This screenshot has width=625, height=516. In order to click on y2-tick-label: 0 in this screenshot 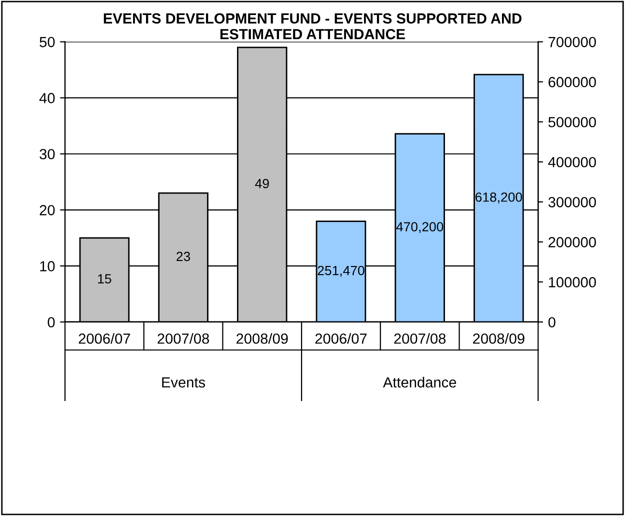, I will do `click(552, 322)`.